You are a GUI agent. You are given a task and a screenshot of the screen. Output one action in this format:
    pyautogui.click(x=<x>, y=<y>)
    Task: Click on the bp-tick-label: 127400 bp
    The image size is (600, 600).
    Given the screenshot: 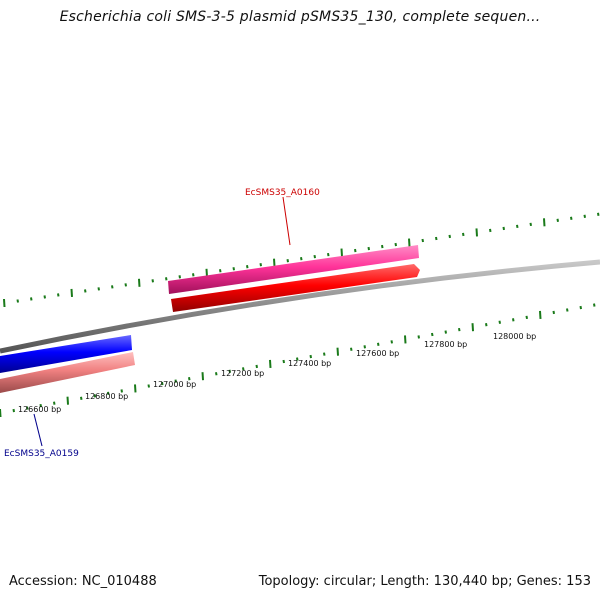 What is the action you would take?
    pyautogui.click(x=309, y=363)
    